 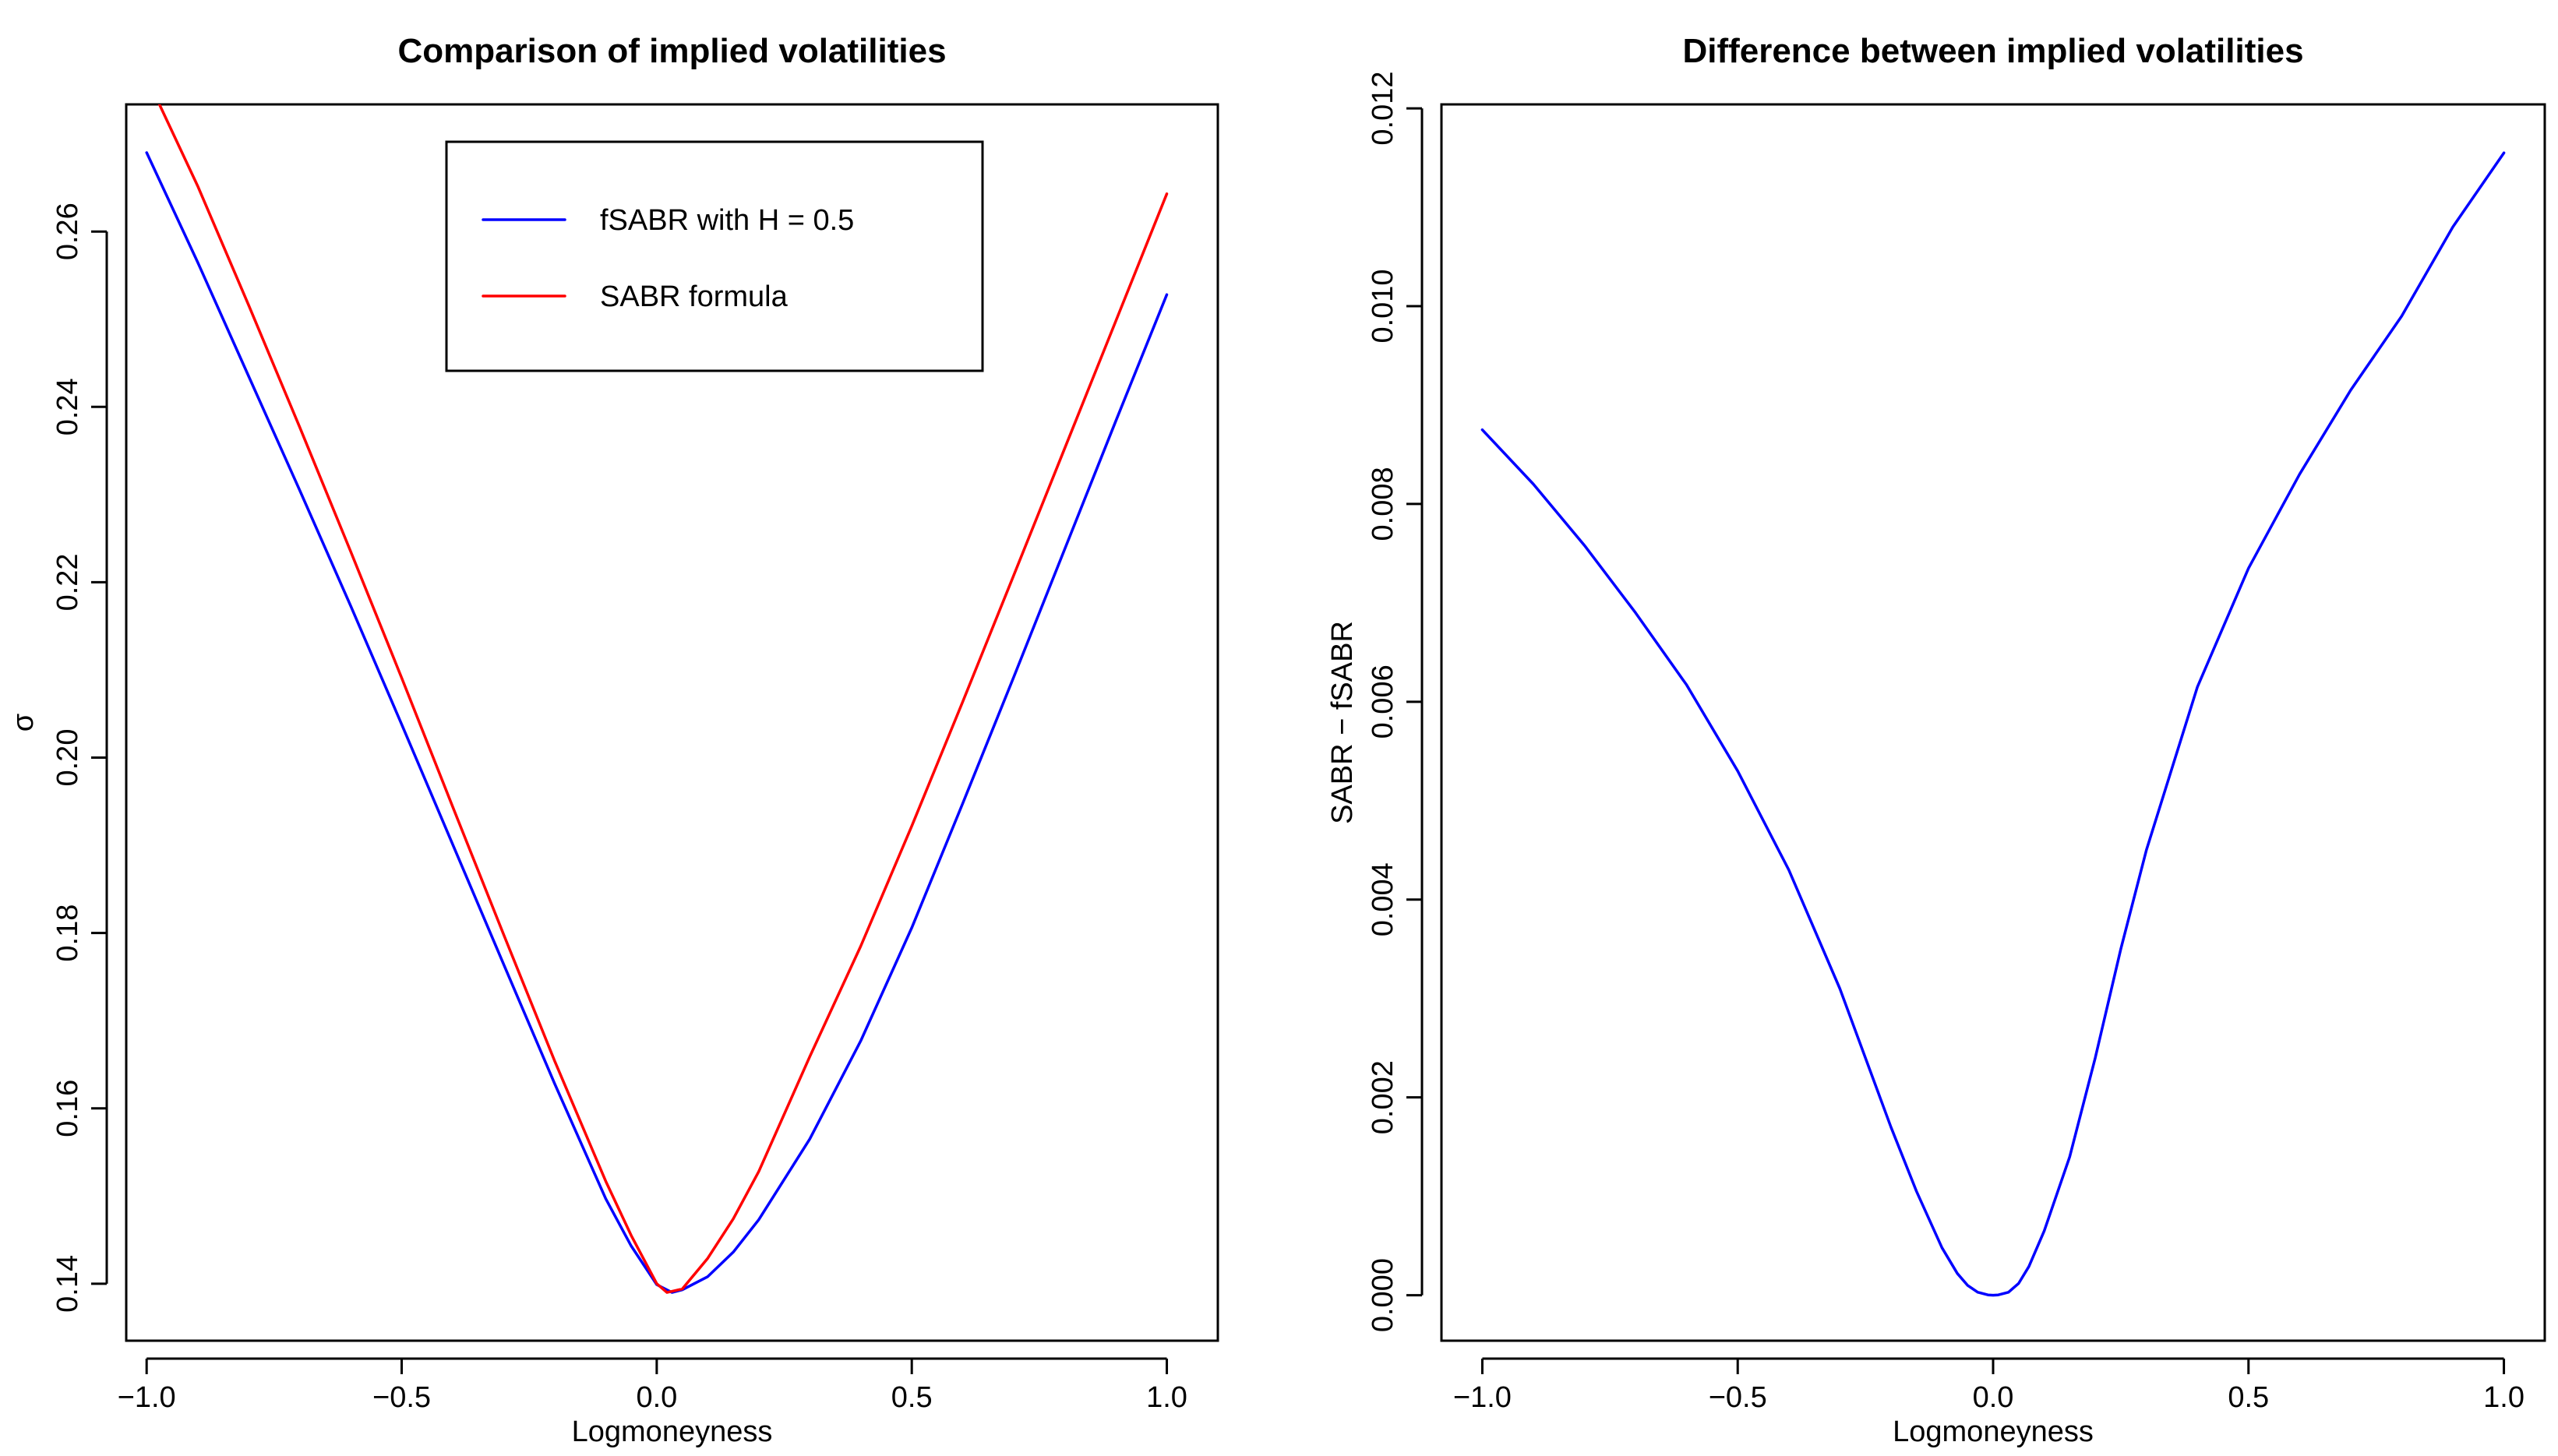 I want to click on y-tick-label: 0.26, so click(x=67, y=232).